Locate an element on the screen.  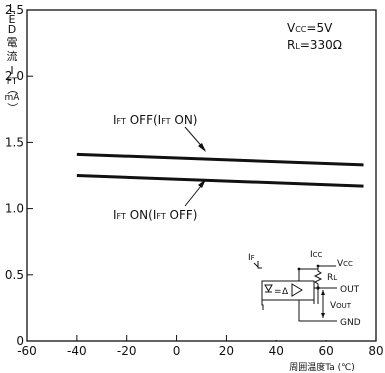
inset-icc-label: ICC is located at coordinates (316, 255).